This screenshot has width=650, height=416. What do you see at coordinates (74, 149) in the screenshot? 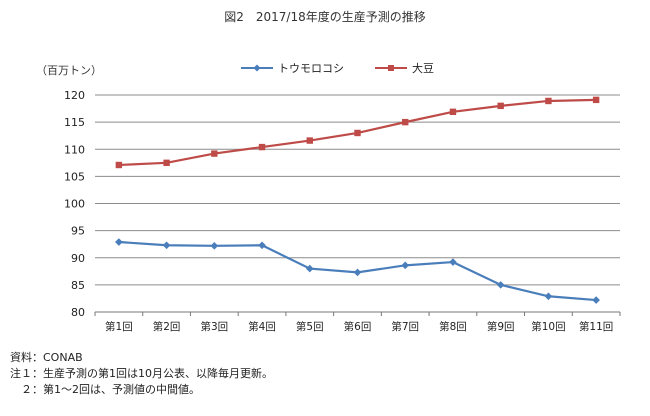
I see `y-tick-label: 110` at bounding box center [74, 149].